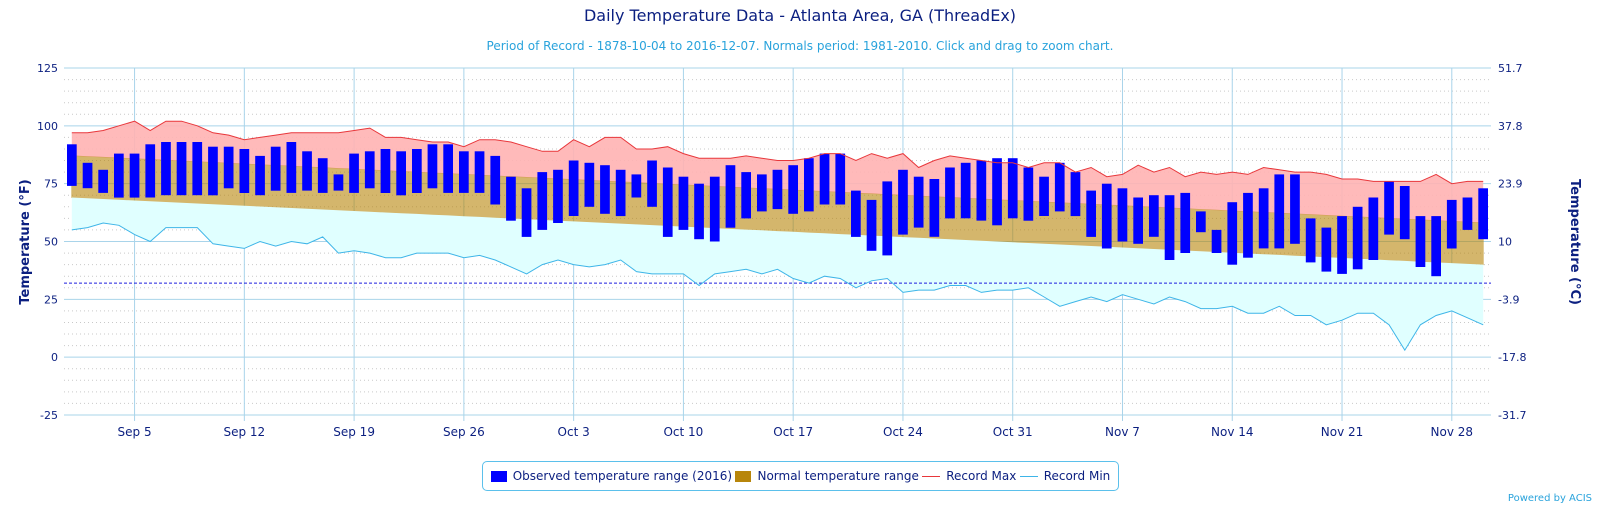  What do you see at coordinates (47, 126) in the screenshot?
I see `y-tick-label-left: 100` at bounding box center [47, 126].